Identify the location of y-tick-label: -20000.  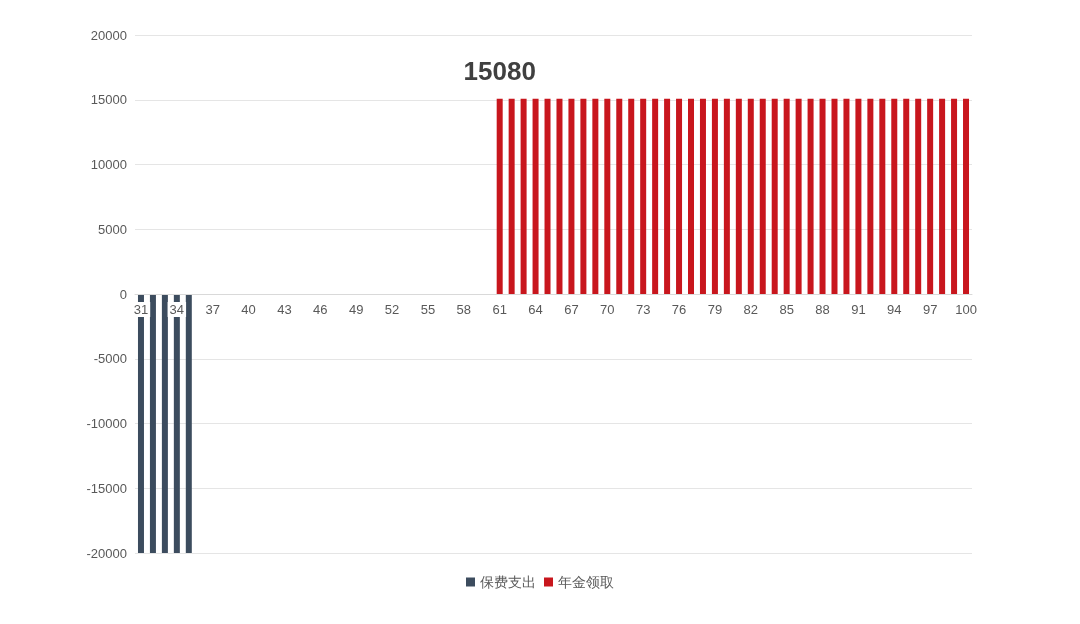
(106, 553).